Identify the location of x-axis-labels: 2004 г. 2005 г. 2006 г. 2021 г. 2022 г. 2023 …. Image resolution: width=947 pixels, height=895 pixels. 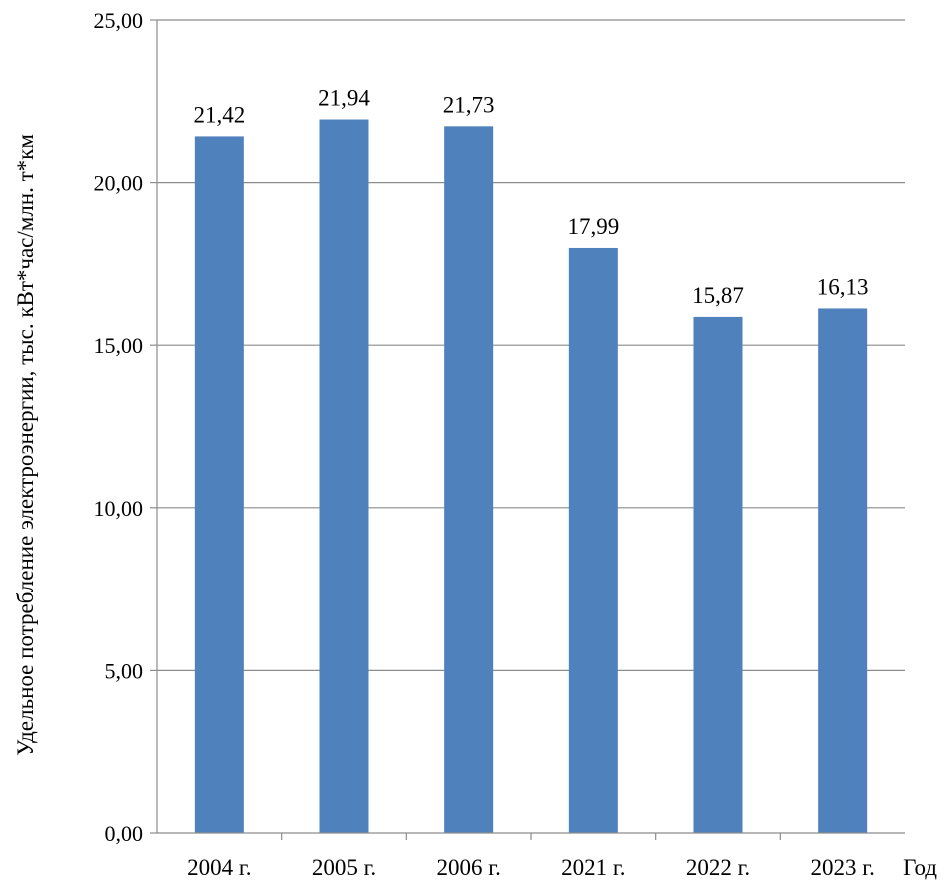
(531, 856).